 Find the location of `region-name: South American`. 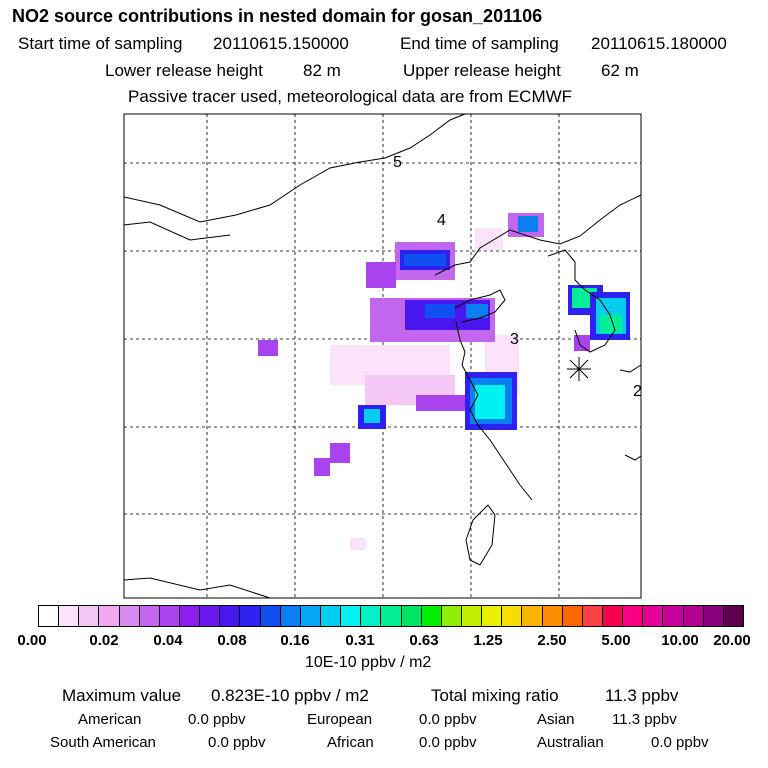

region-name: South American is located at coordinates (103, 742).